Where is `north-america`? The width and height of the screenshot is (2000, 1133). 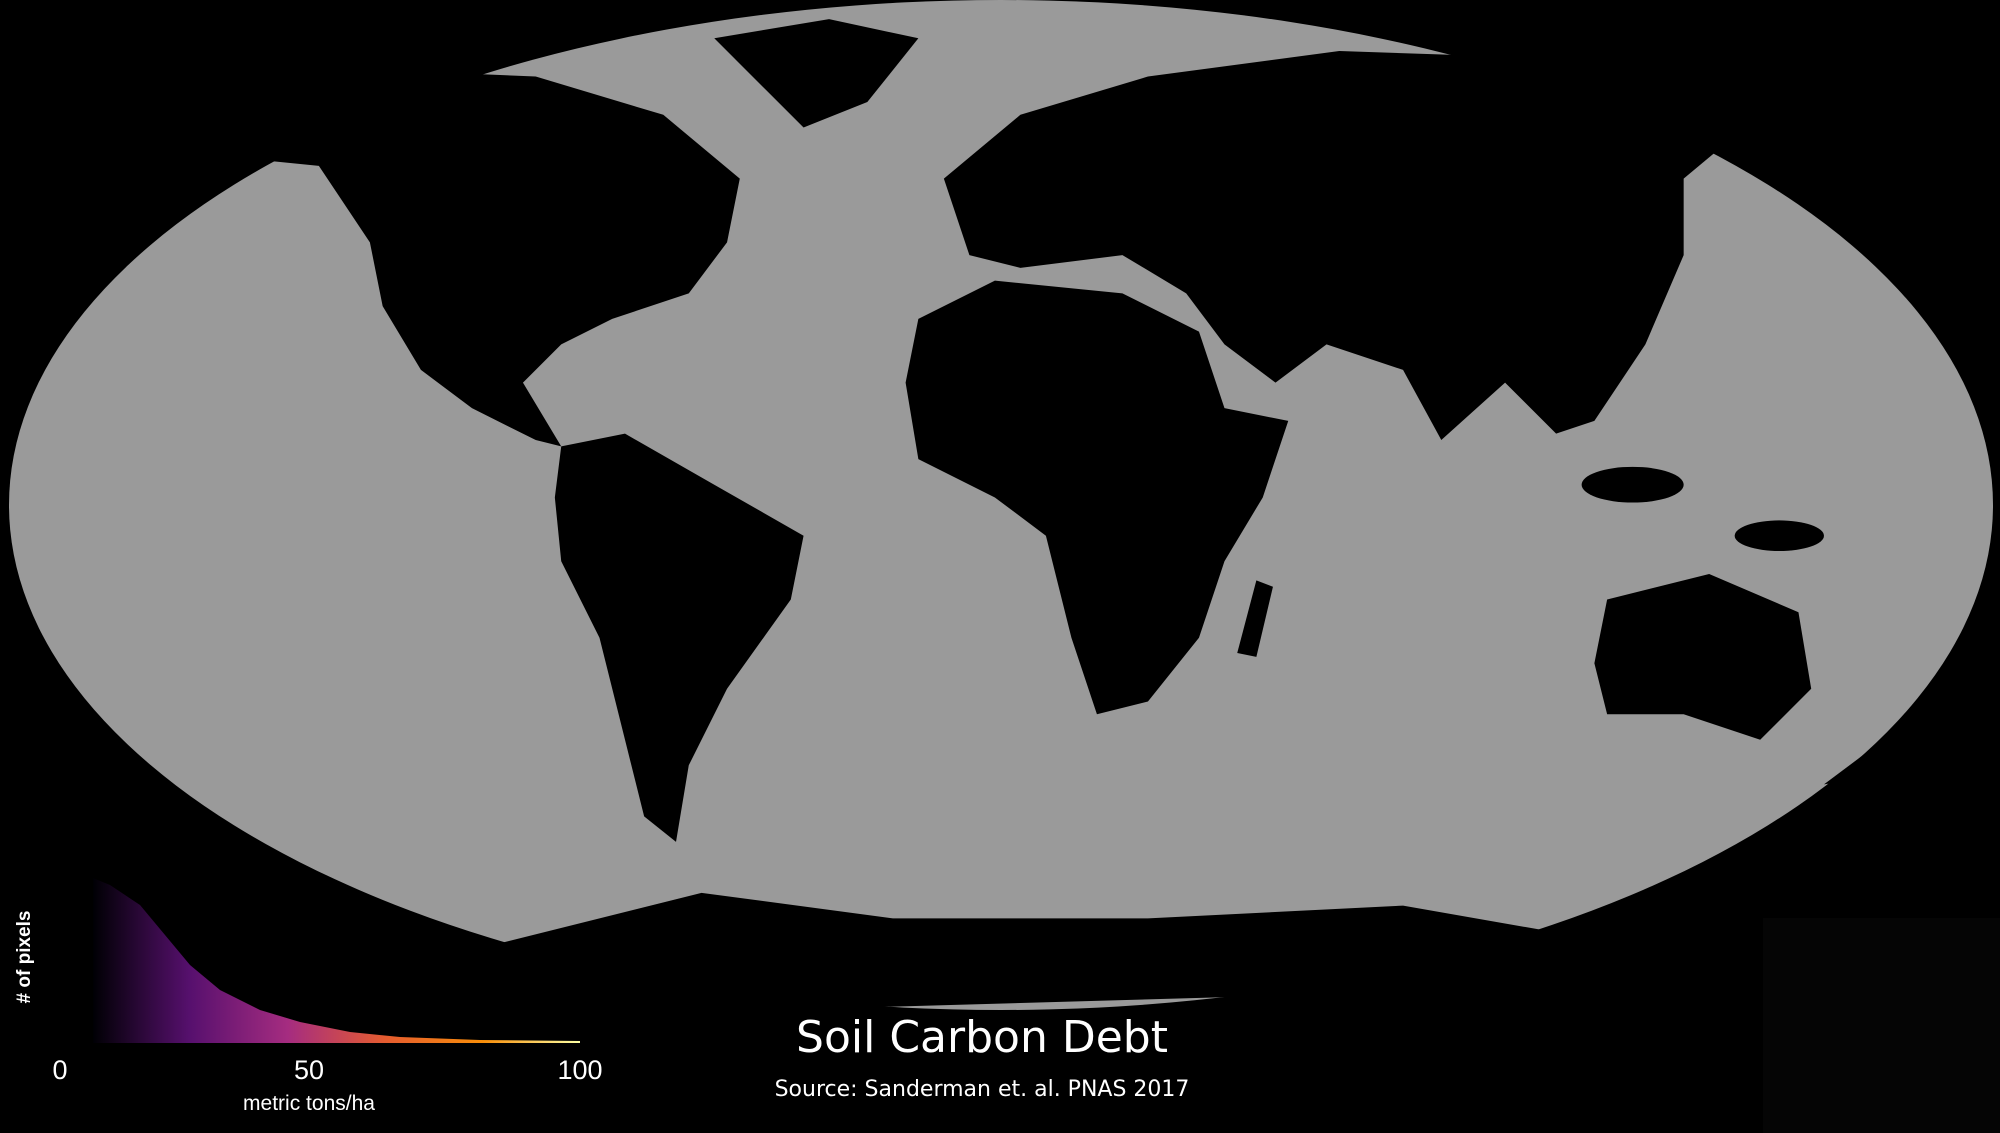 north-america is located at coordinates (465, 258).